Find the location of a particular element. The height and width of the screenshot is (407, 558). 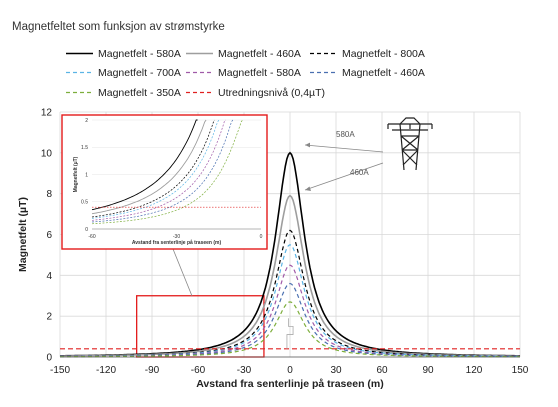

zoom-connector is located at coordinates (182, 272).